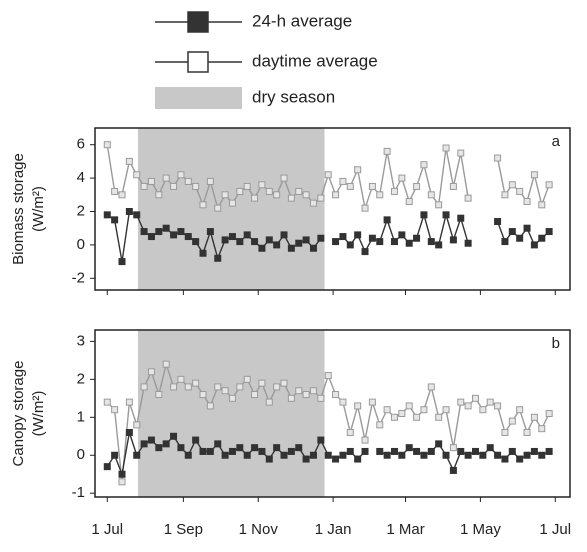  I want to click on x-tick-label: 1 Mar, so click(405, 529).